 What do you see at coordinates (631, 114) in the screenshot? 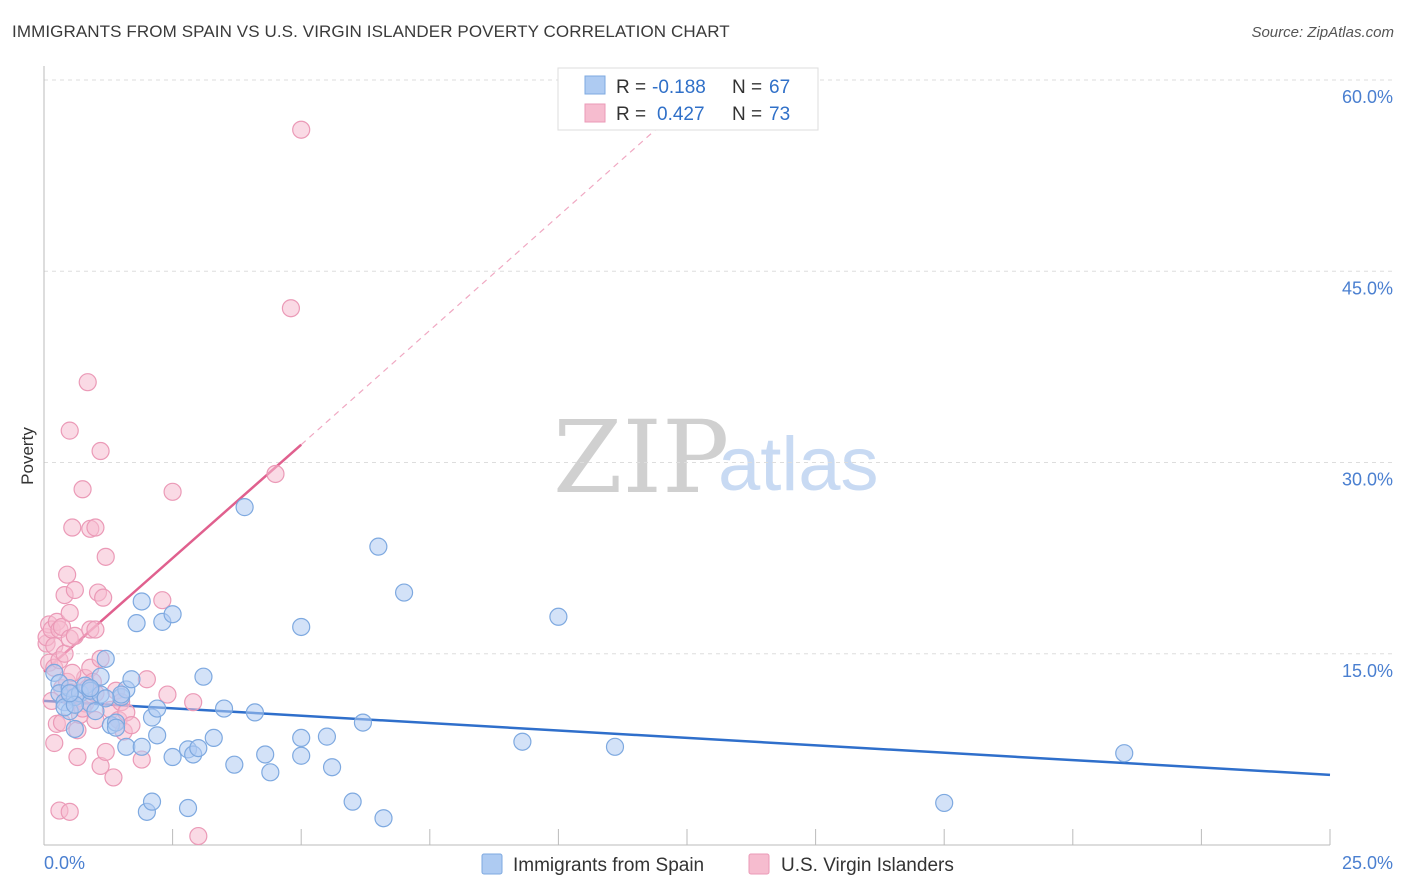
I see `legend-r-label-2: R =` at bounding box center [631, 114].